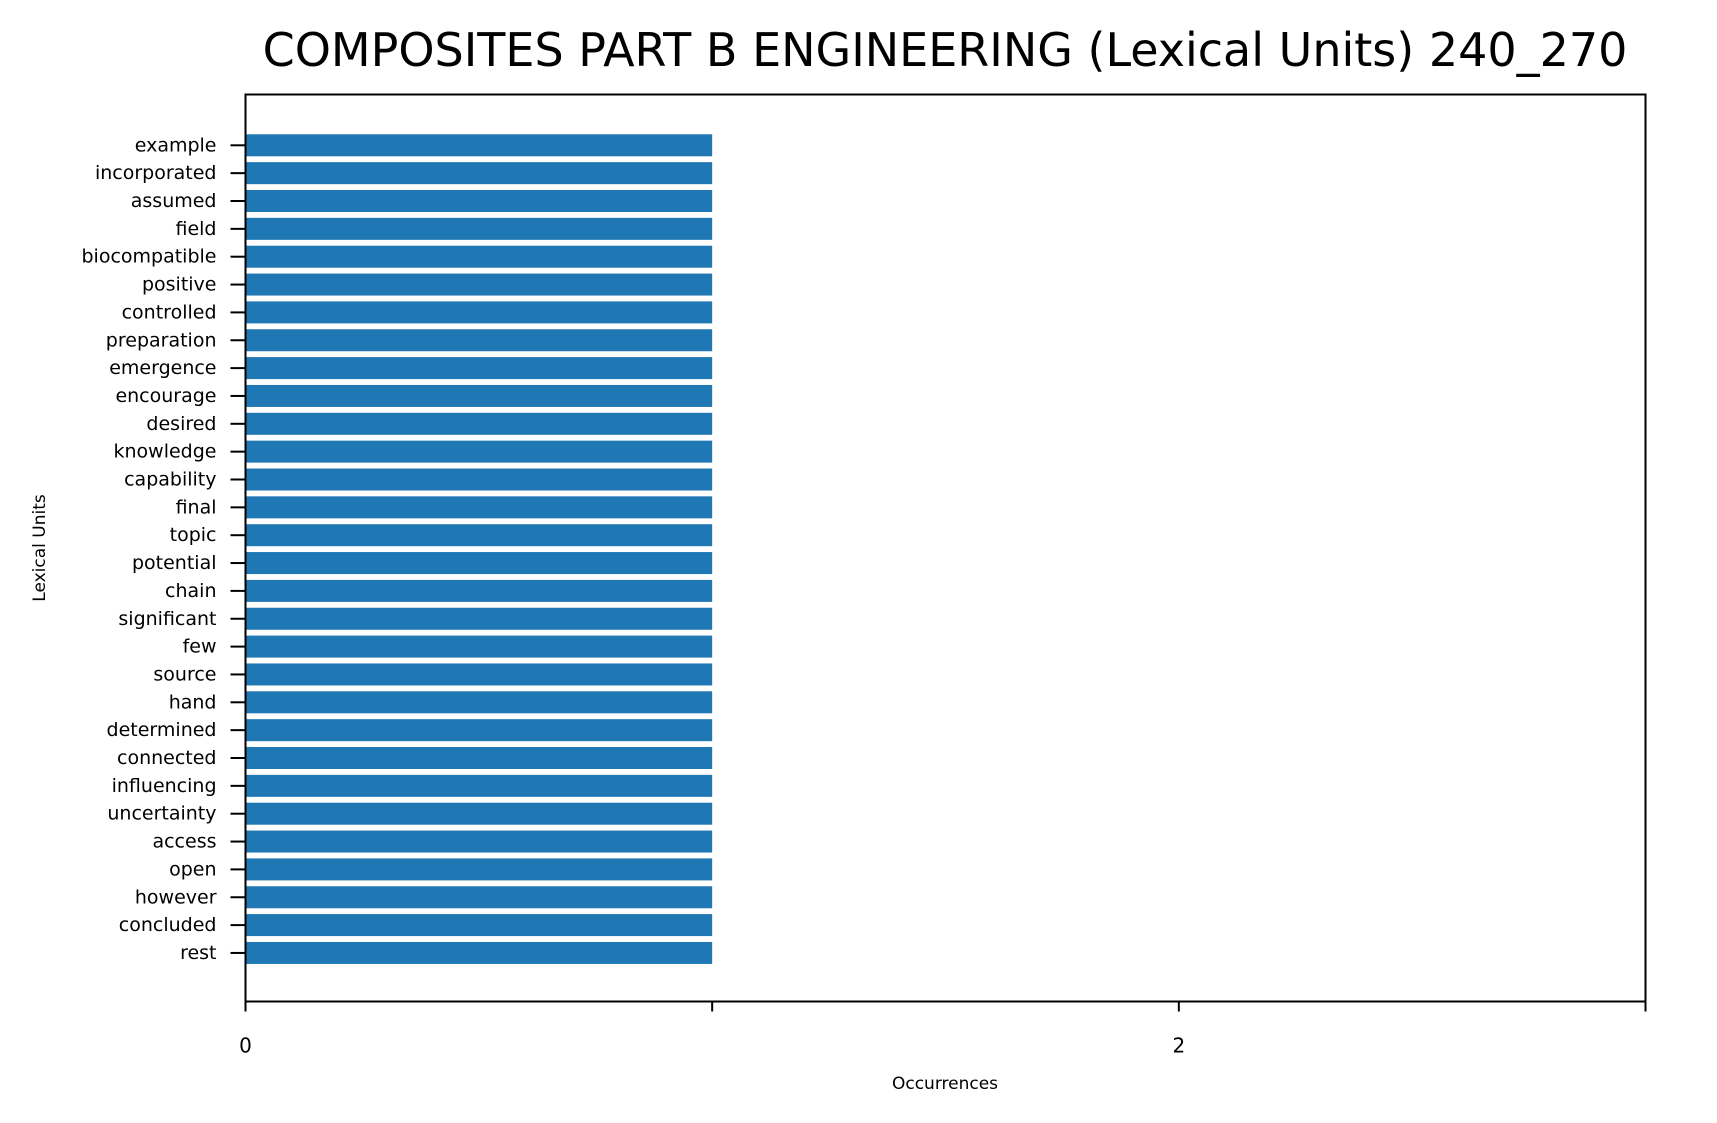 The image size is (1717, 1123). Describe the element at coordinates (148, 257) in the screenshot. I see `category-label-biocompatible: biocompatible` at that location.